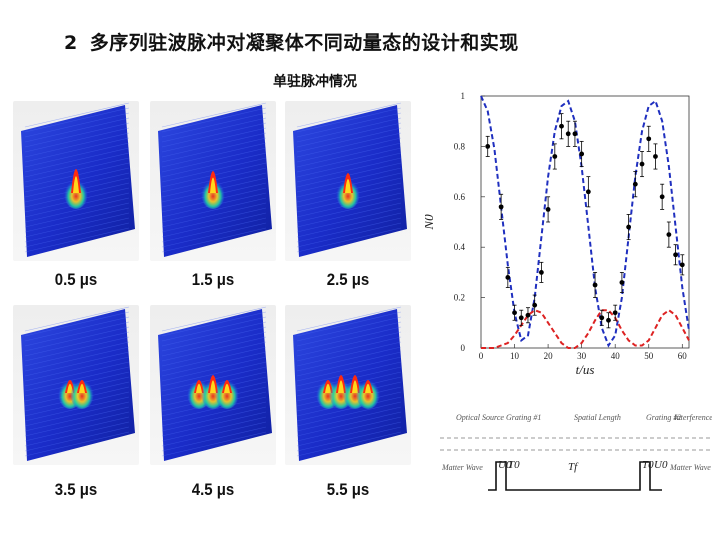 This screenshot has height=540, width=720. I want to click on schematic-top-label: Spatial Length, so click(597, 417).